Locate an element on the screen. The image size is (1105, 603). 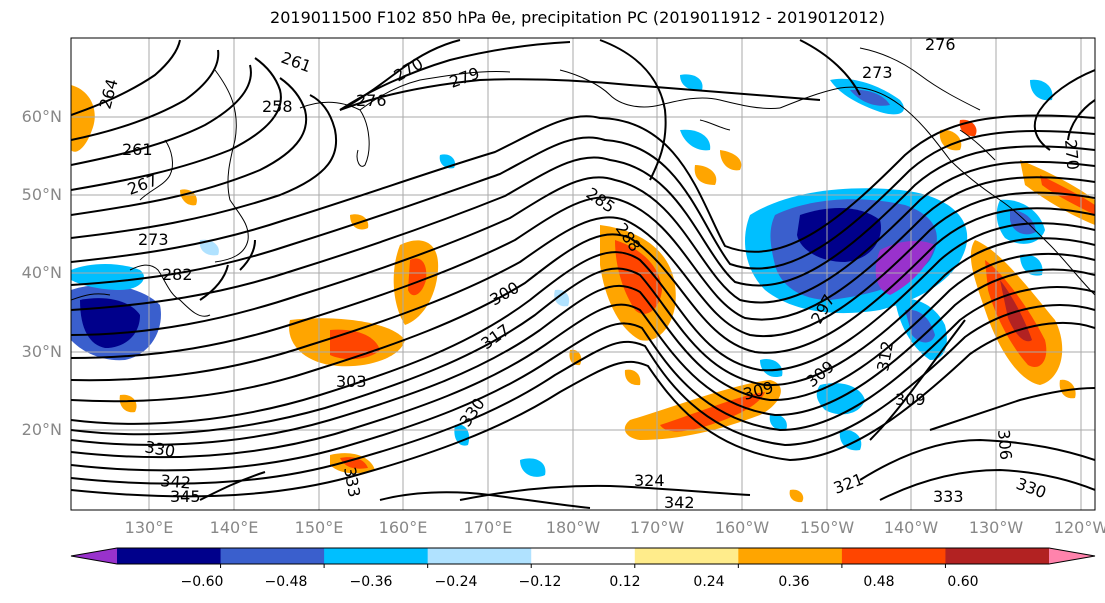
colorbar-tick-label: 0.48 is located at coordinates (879, 582).